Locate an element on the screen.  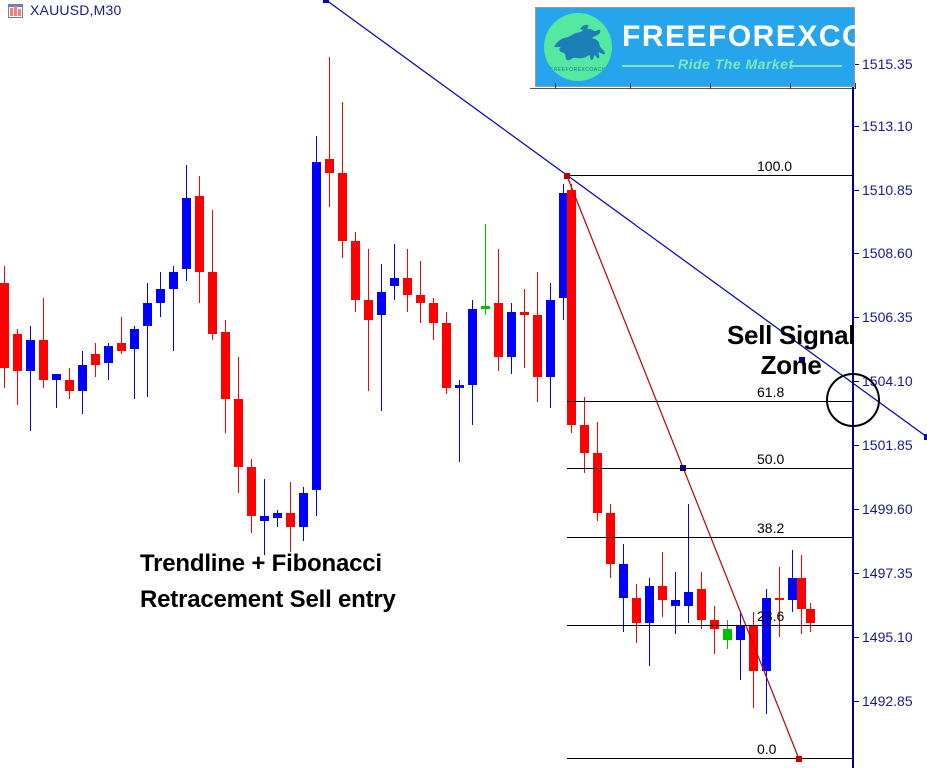
fibonacci-level-label: 50.0 is located at coordinates (771, 459).